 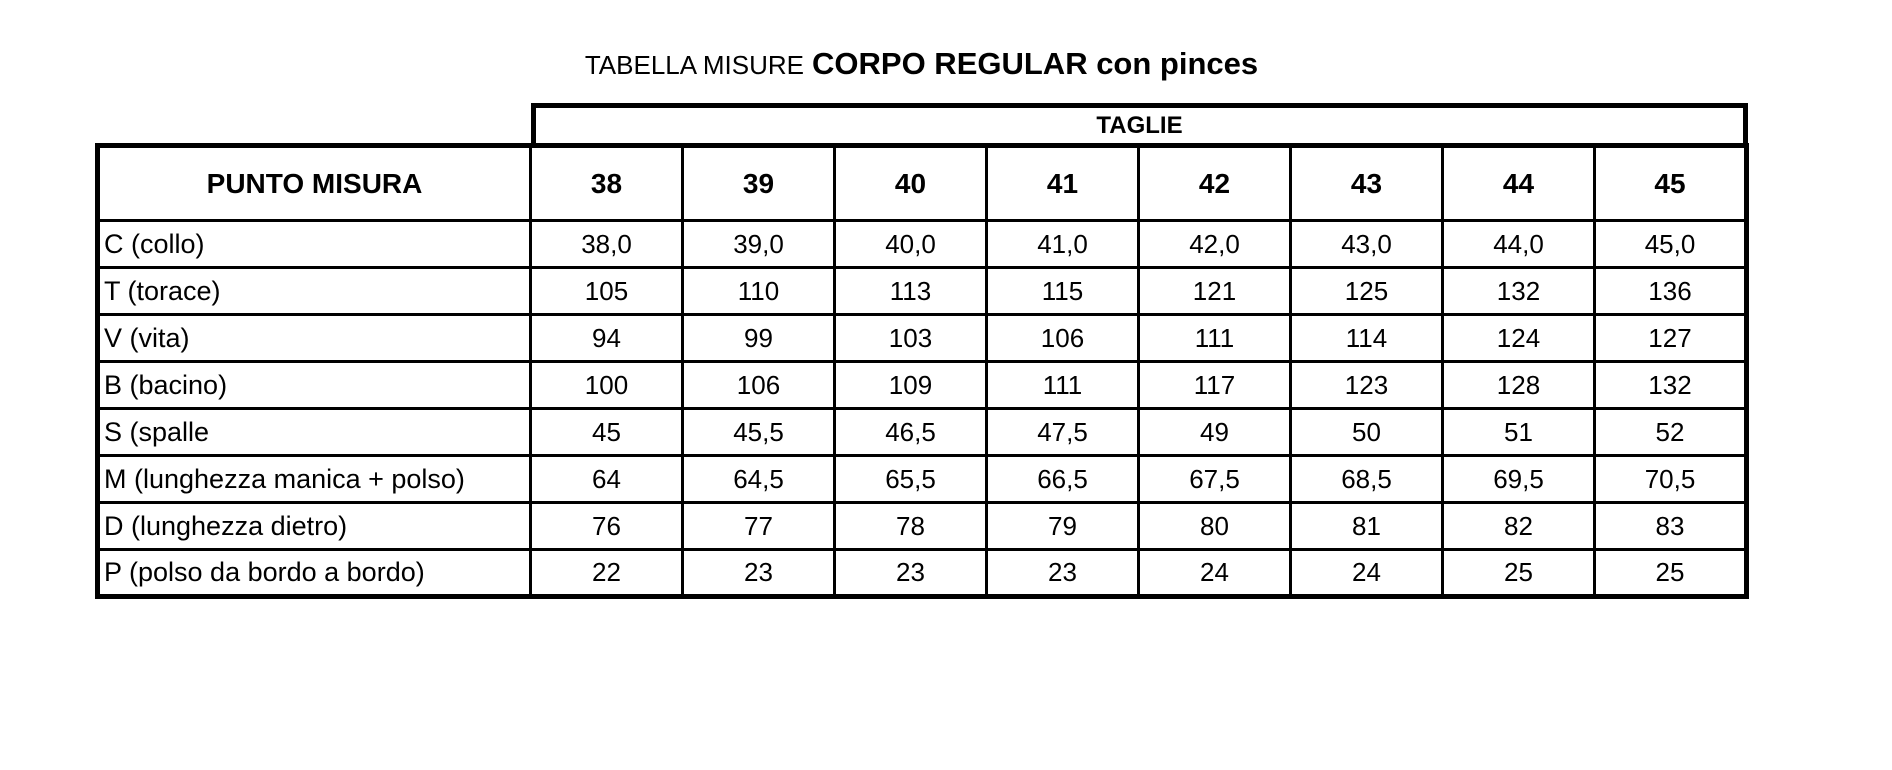 I want to click on measure-label: P (polso da bordo a bordo), so click(x=314, y=573).